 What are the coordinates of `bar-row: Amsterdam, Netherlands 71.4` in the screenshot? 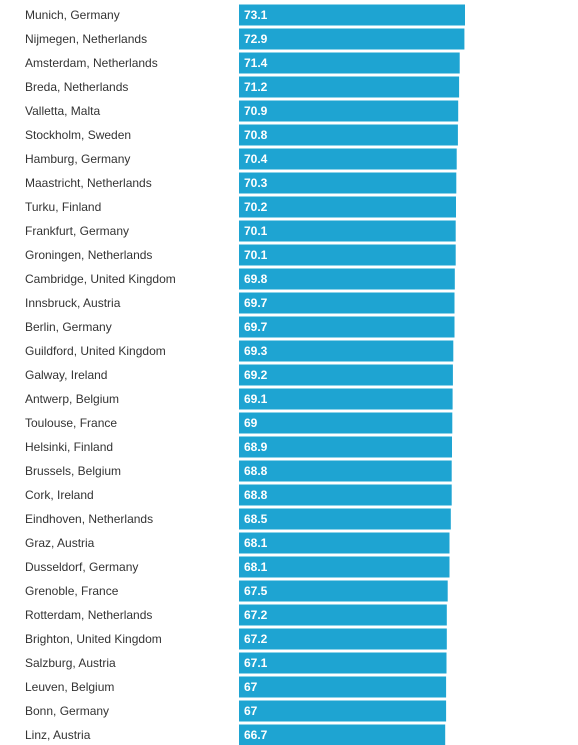 It's located at (242, 63).